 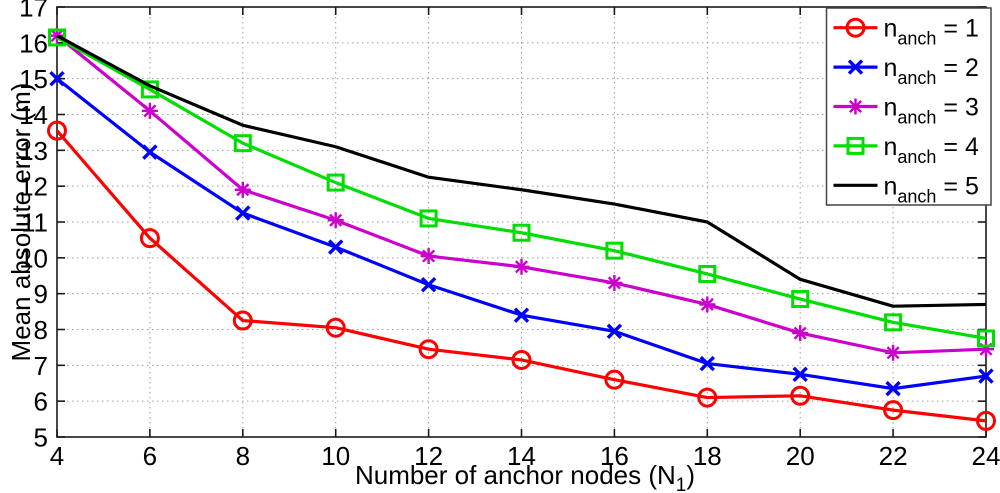 I want to click on y-tick-label: 5, so click(x=41, y=438).